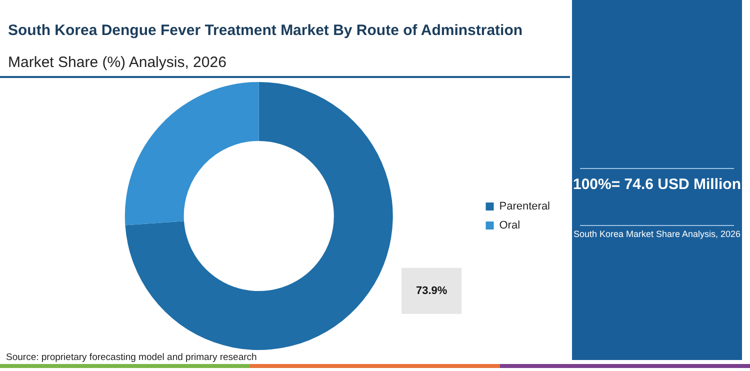 The height and width of the screenshot is (371, 750). What do you see at coordinates (265, 30) in the screenshot?
I see `chart-title: South Korea Dengue Fever Treatment Market By Route of Adminstration` at bounding box center [265, 30].